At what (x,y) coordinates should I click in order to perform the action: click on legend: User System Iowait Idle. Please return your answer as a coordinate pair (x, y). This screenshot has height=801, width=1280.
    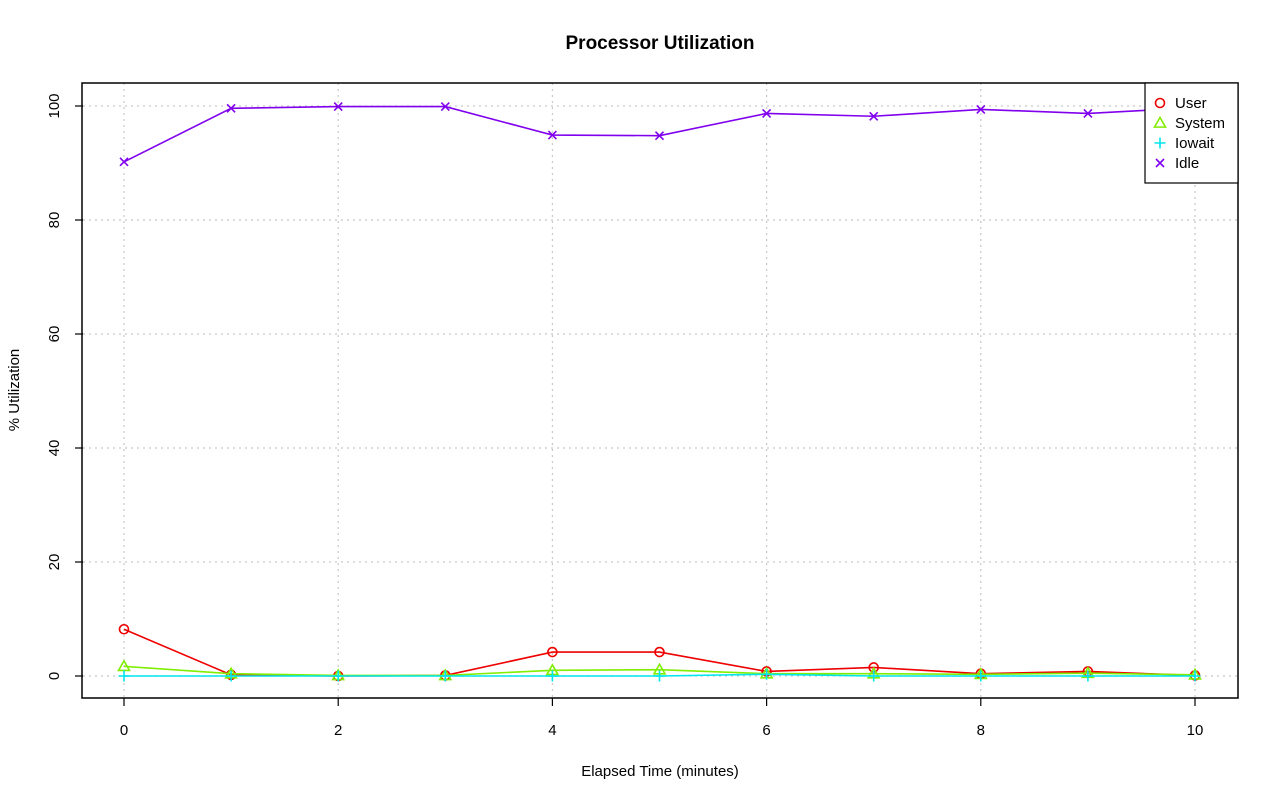
    Looking at the image, I should click on (1191, 133).